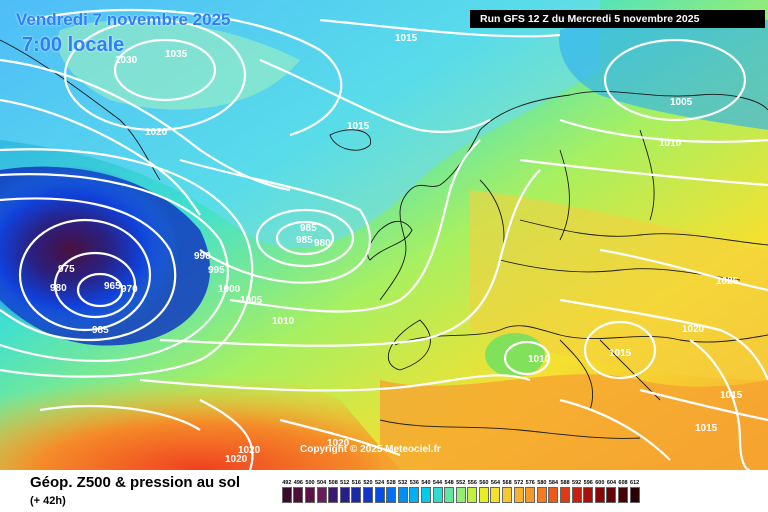 The image size is (768, 512). I want to click on central-yellow, so click(619, 285).